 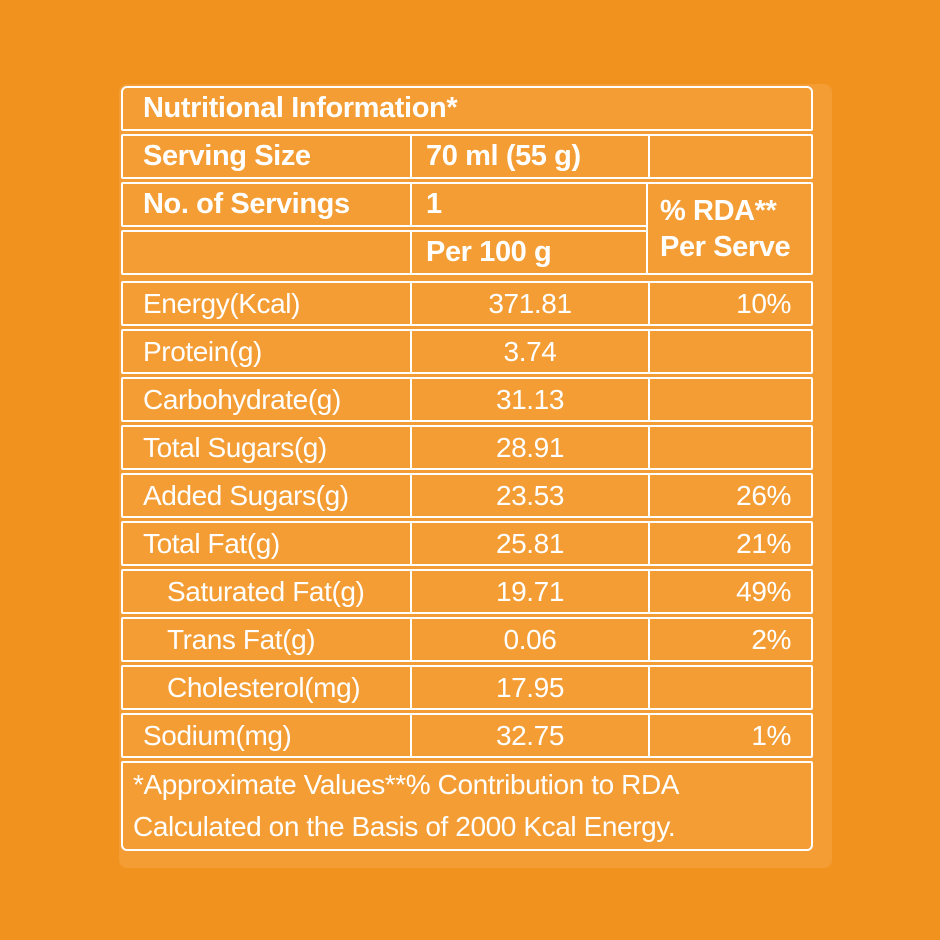 I want to click on nutrient-label: Total Sugars(g), so click(x=235, y=447).